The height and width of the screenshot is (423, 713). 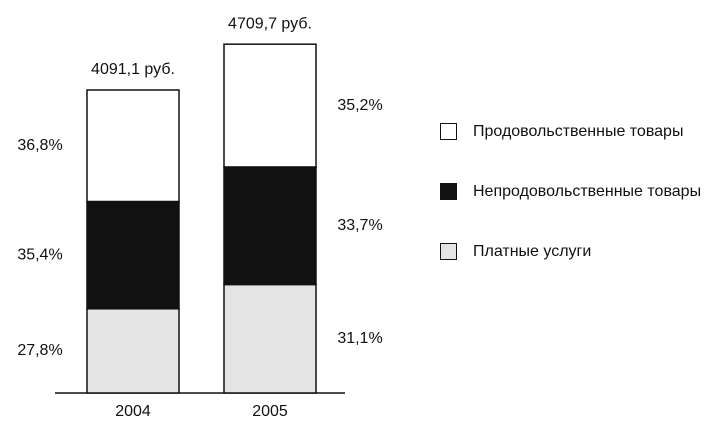 What do you see at coordinates (39, 145) in the screenshot?
I see `segment-label: 36,8%` at bounding box center [39, 145].